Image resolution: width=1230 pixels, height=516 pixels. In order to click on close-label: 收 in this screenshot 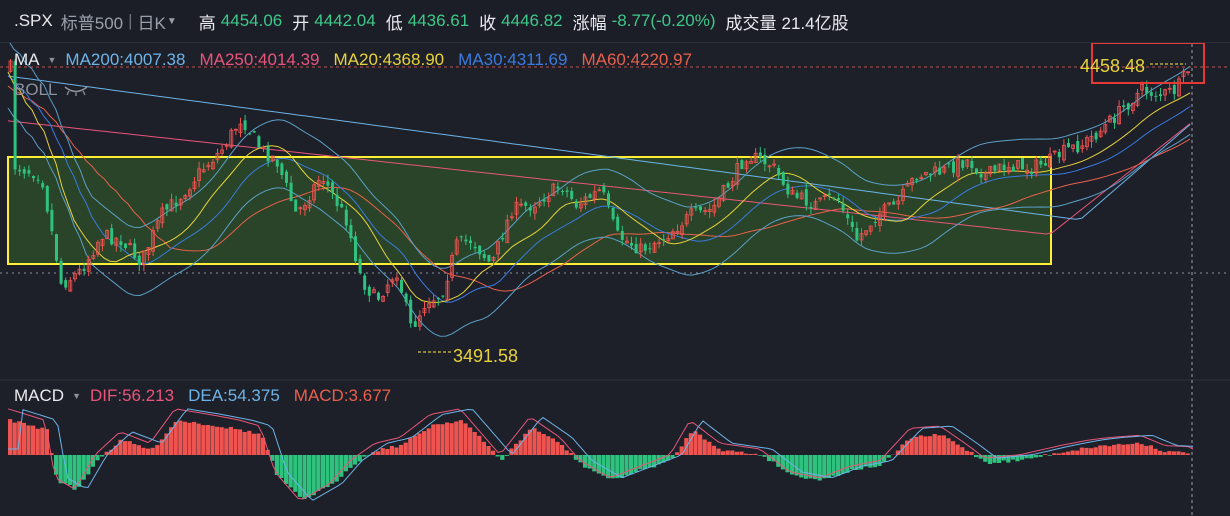, I will do `click(488, 23)`.